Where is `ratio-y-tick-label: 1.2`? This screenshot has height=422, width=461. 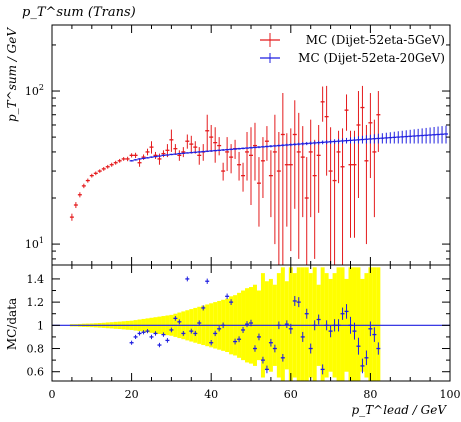
ratio-y-tick-label: 1.2 is located at coordinates (36, 302).